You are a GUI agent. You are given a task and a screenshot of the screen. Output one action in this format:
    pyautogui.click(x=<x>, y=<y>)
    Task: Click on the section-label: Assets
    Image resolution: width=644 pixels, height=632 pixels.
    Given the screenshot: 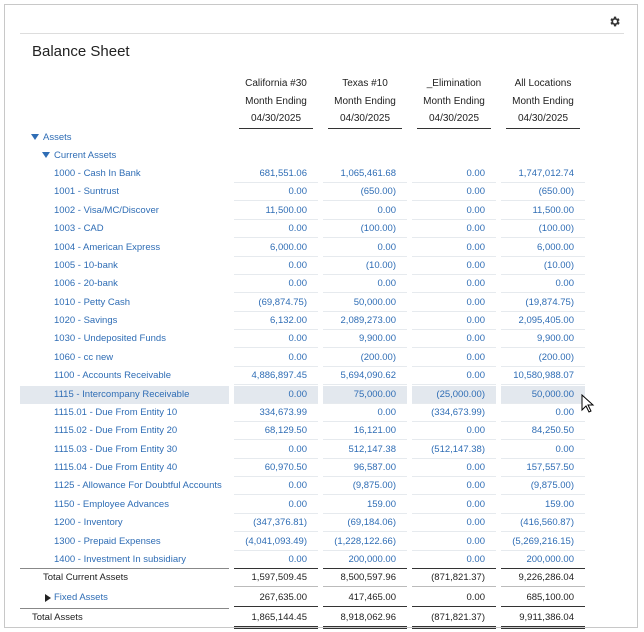 What is the action you would take?
    pyautogui.click(x=57, y=137)
    